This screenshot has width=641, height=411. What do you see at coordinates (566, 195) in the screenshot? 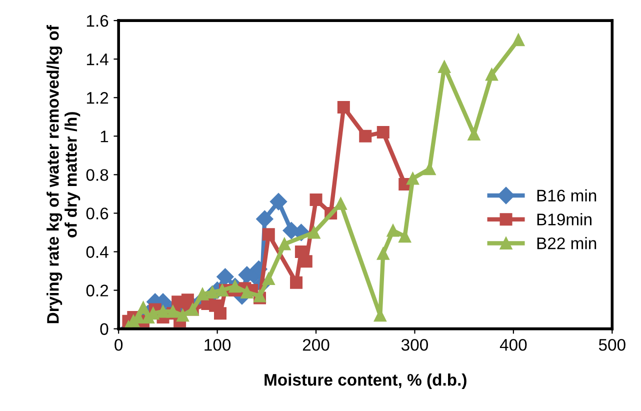
I see `legend-label: B16 min` at bounding box center [566, 195].